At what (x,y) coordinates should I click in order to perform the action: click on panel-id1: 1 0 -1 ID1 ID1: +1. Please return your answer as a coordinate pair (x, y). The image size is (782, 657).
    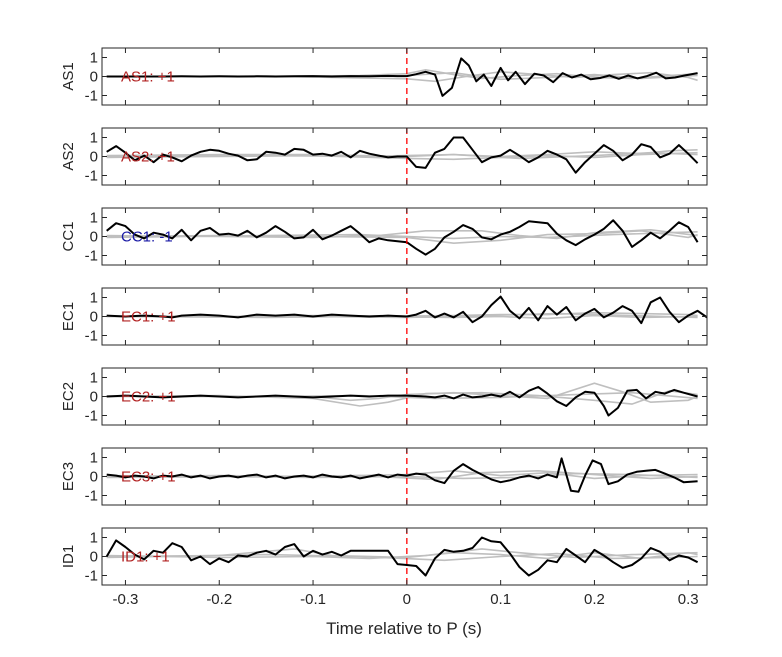
    Looking at the image, I should click on (384, 556).